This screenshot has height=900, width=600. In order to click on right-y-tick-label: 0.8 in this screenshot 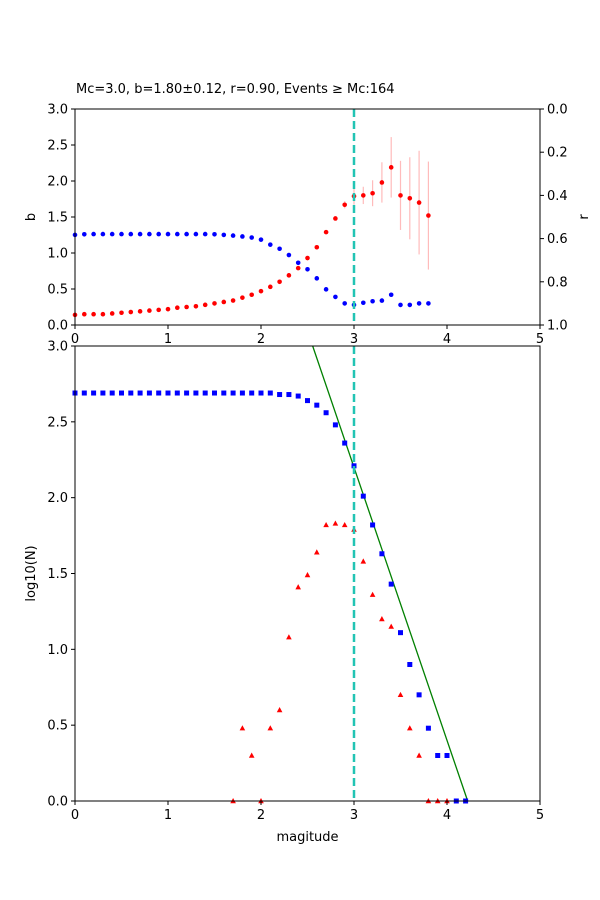, I will do `click(557, 282)`.